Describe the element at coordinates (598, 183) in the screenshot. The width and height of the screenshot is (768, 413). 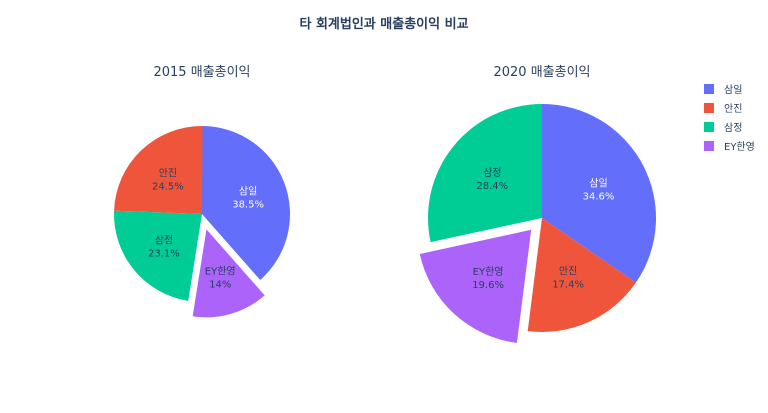
I see `pie-1-slice-0-name: 삼일` at that location.